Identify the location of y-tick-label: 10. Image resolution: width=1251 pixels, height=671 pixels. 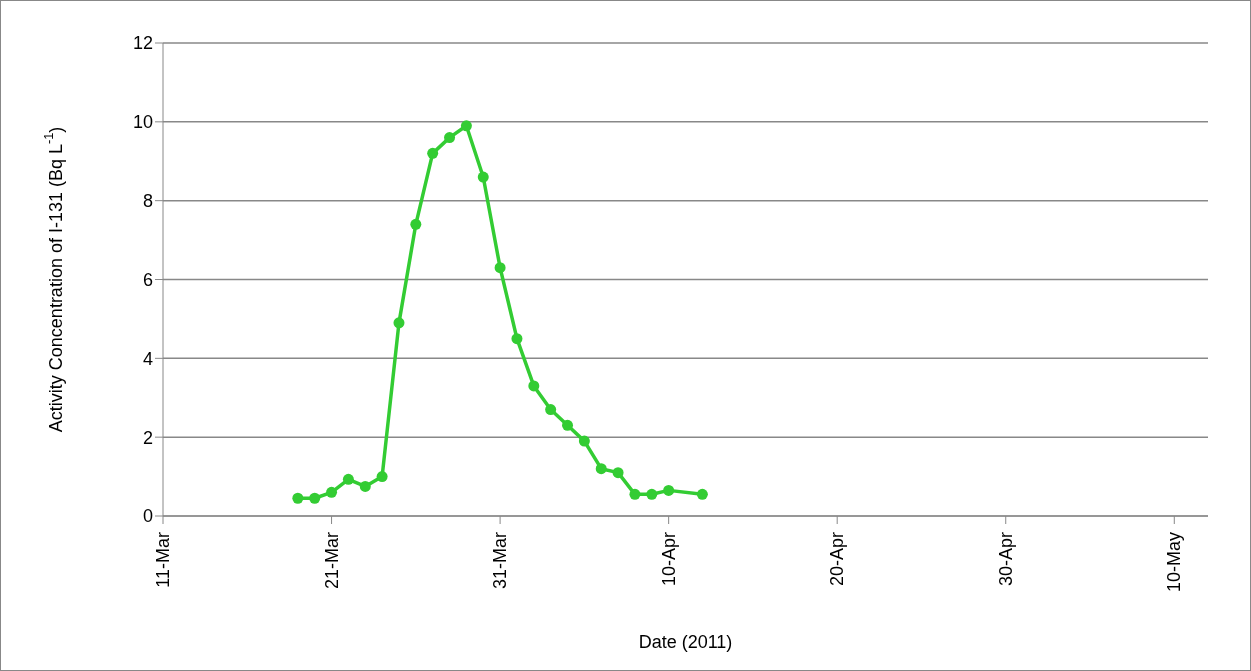
(142, 122).